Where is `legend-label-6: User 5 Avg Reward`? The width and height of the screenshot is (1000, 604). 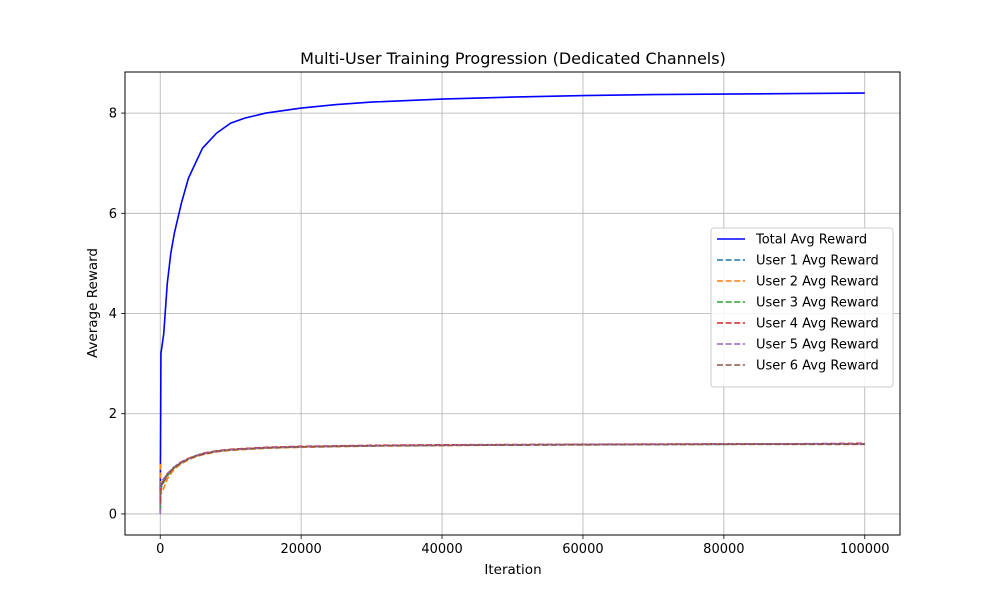
legend-label-6: User 5 Avg Reward is located at coordinates (817, 345).